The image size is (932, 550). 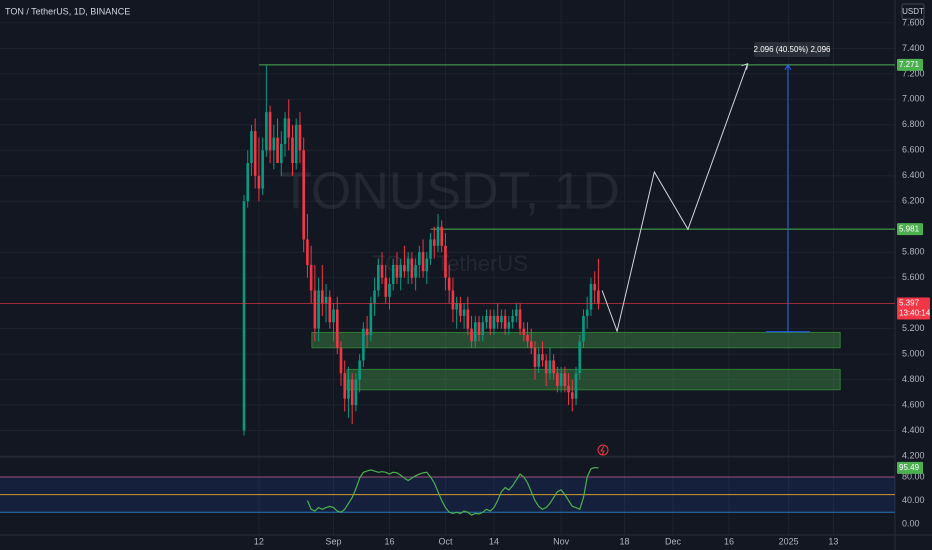 I want to click on y-tick-label: 7.200, so click(x=913, y=73).